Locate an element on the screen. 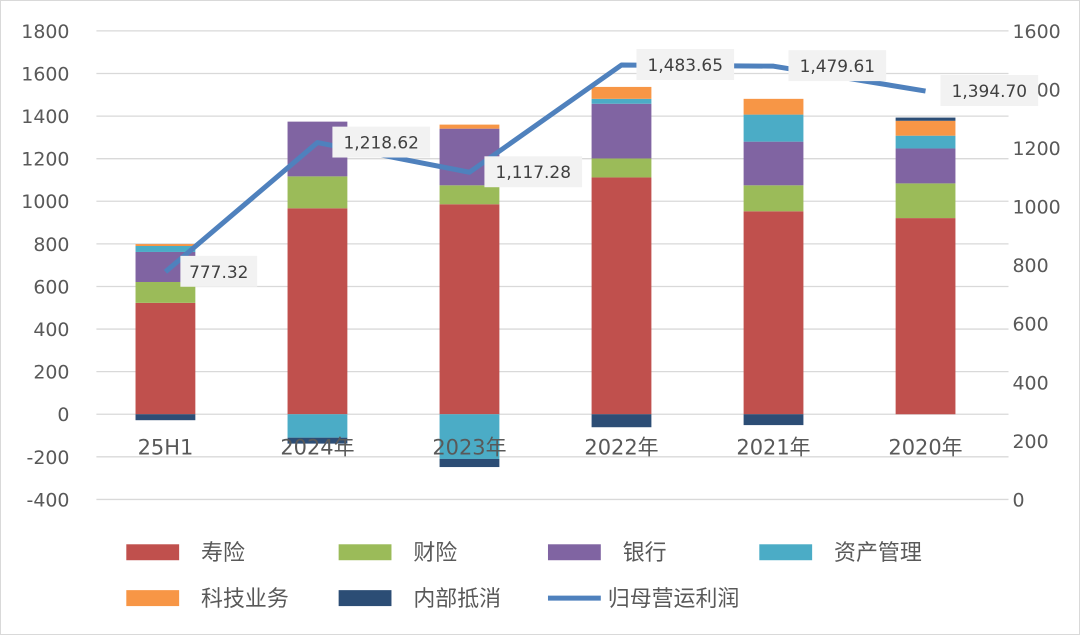  legend-label: 科技业务 is located at coordinates (245, 599).